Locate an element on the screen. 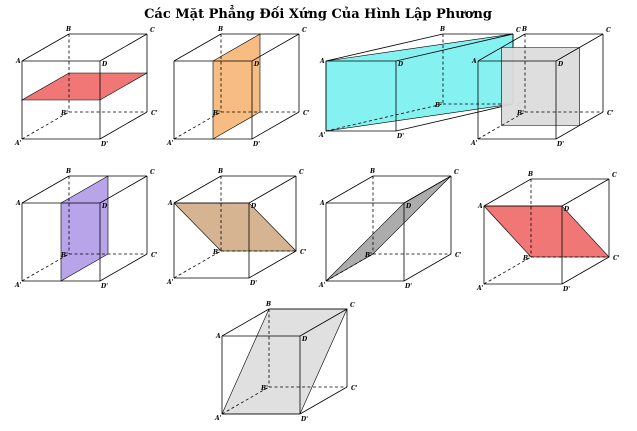  cube-1: A B C D A' B' C' D' is located at coordinates (86, 87).